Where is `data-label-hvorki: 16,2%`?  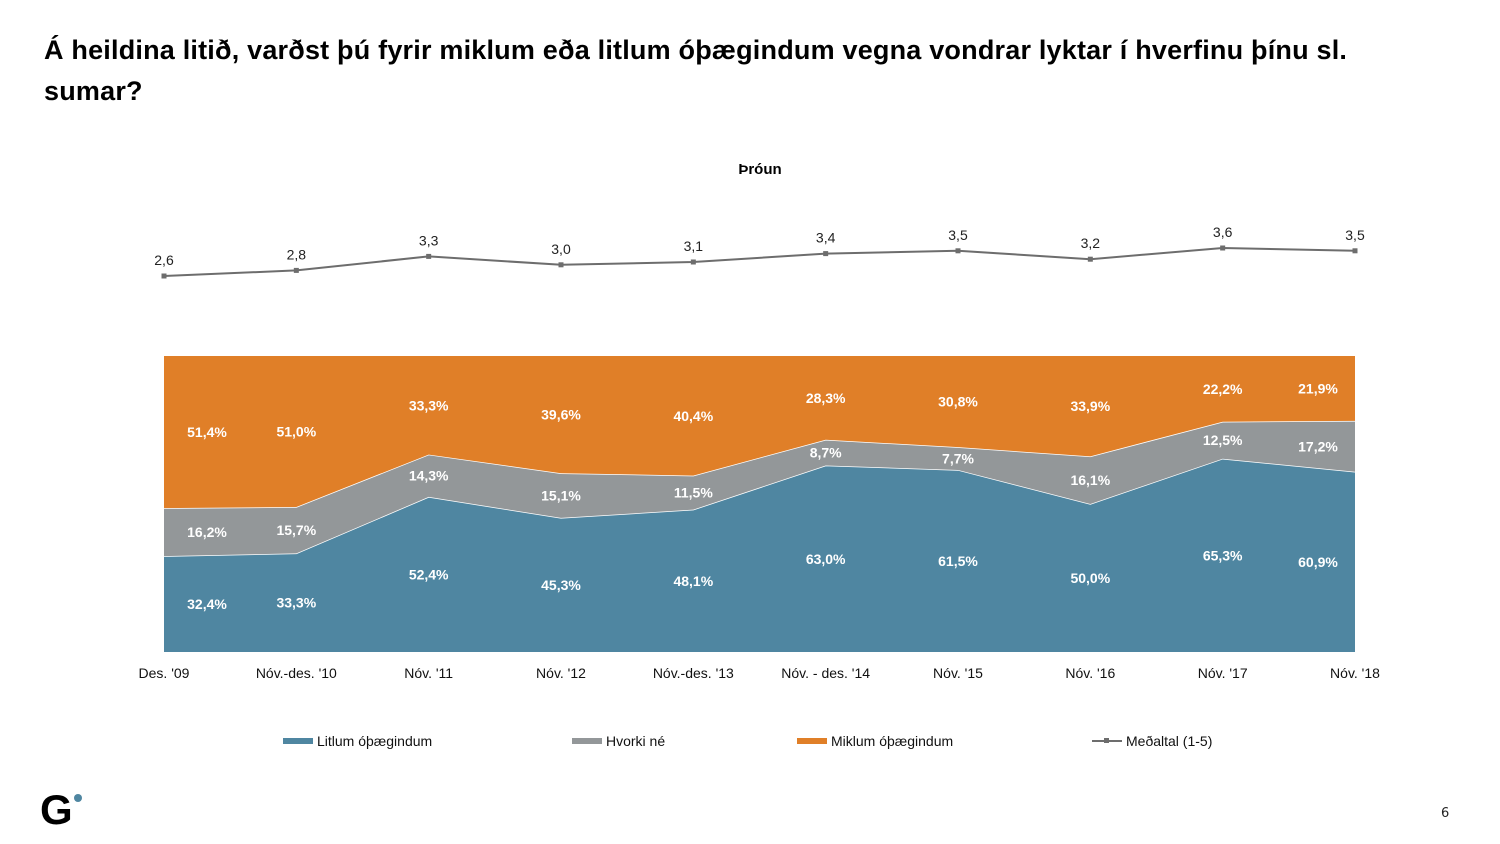 data-label-hvorki: 16,2% is located at coordinates (207, 532).